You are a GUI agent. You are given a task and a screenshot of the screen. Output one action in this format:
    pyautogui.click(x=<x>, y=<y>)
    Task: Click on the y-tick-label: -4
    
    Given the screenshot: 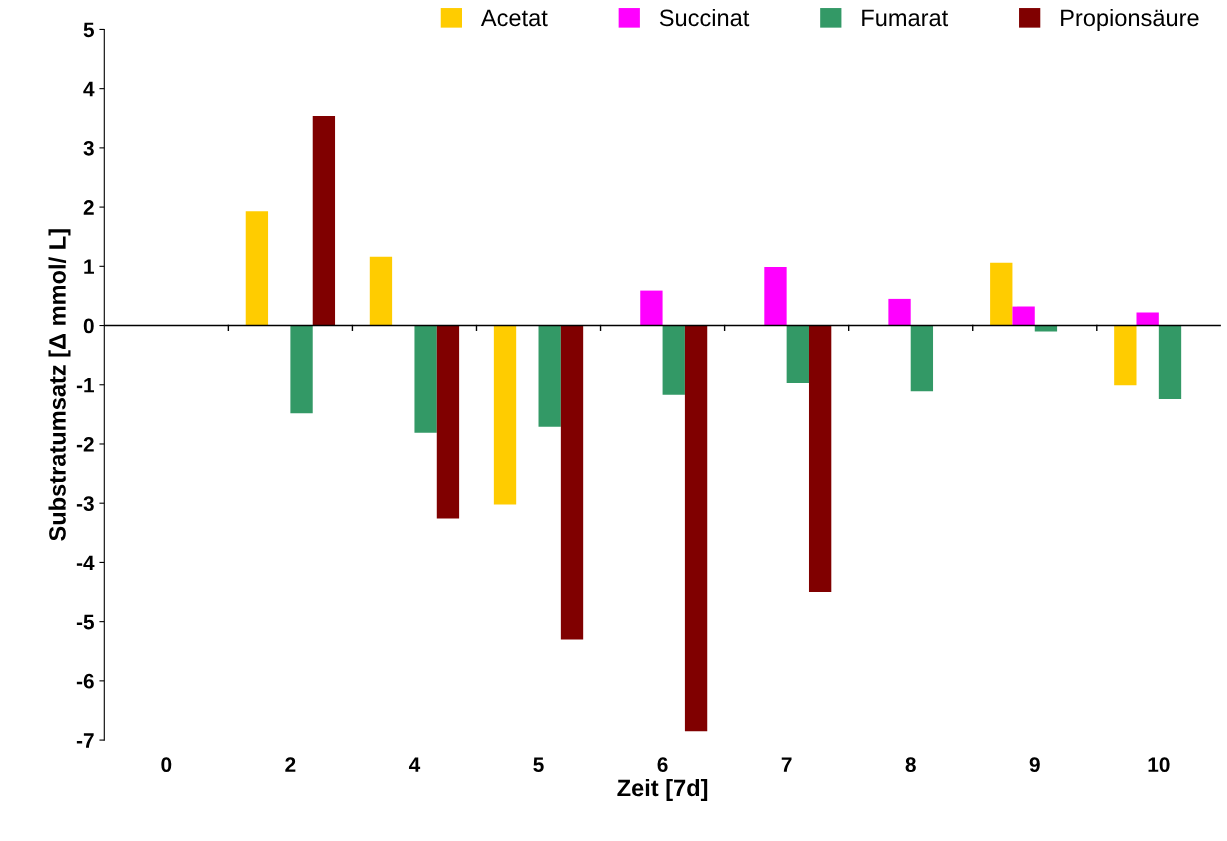 What is the action you would take?
    pyautogui.click(x=85, y=562)
    